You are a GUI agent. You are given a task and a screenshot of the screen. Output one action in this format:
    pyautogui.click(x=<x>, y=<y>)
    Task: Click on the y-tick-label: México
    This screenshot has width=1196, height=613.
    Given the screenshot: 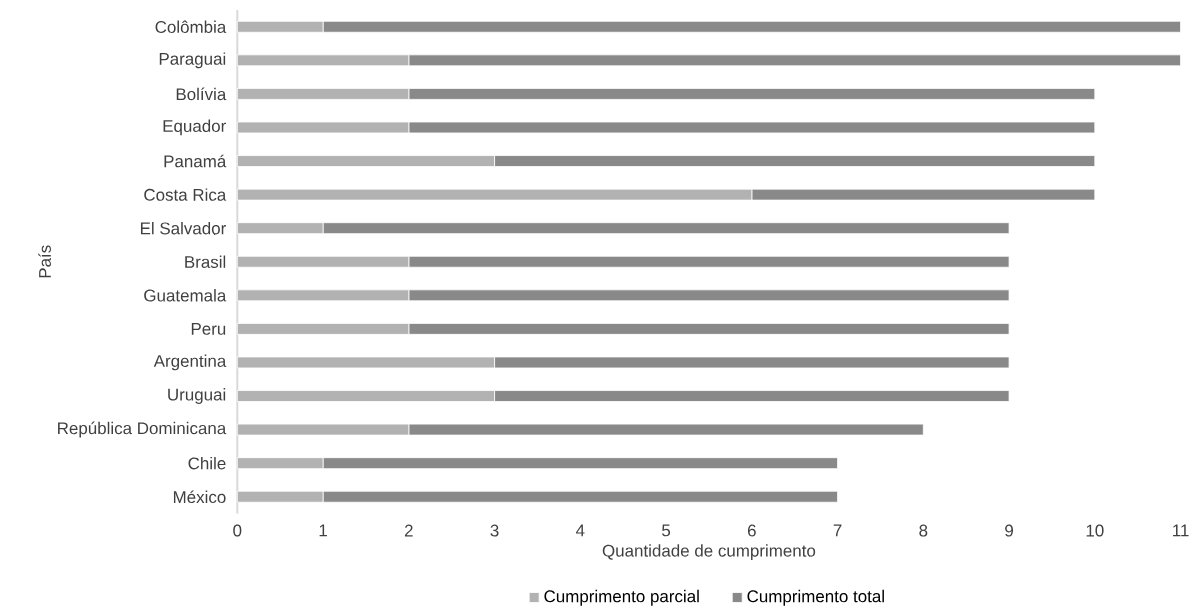 What is the action you would take?
    pyautogui.click(x=199, y=496)
    